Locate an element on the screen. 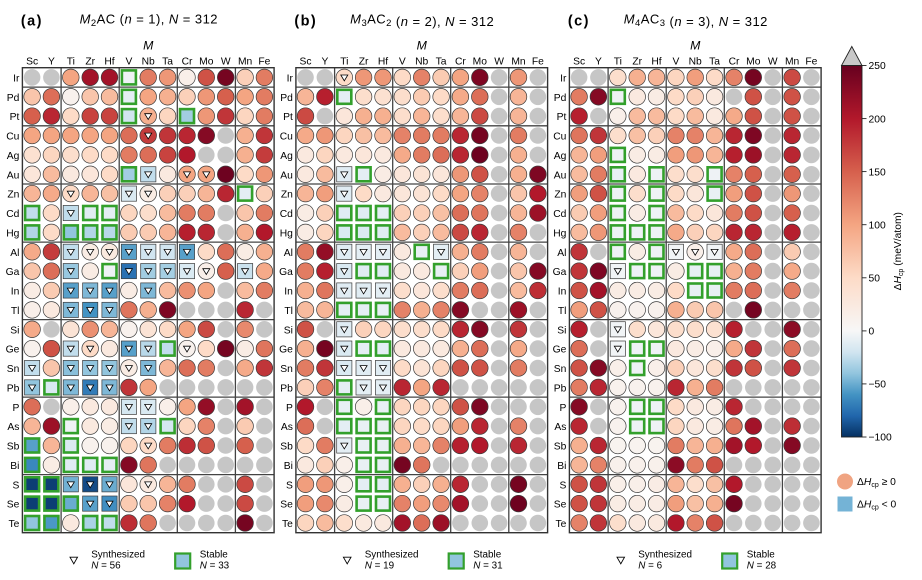 This screenshot has width=922, height=580. svg-text: 150 is located at coordinates (877, 172).